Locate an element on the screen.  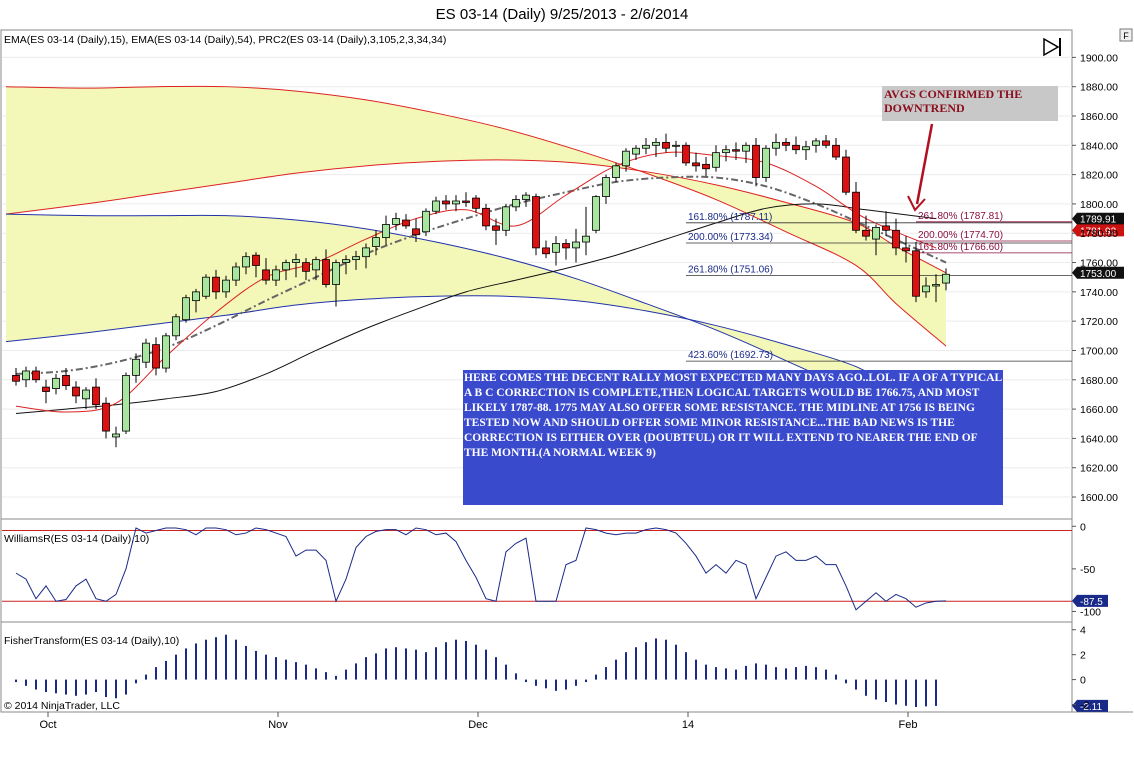
fib-label-right: 261.80% (1787.81) is located at coordinates (960, 216).